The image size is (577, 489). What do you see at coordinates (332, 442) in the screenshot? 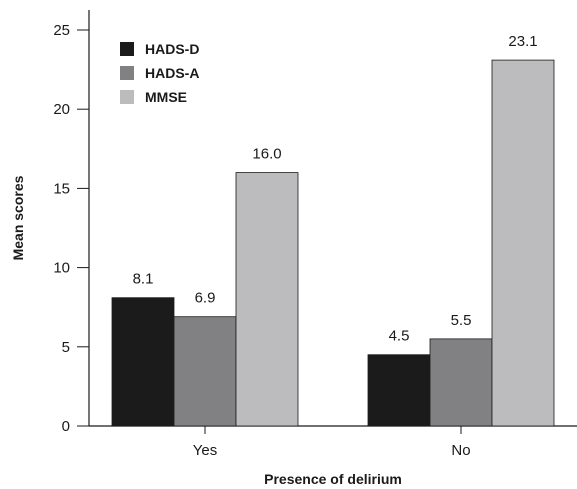
I see `x-axis-ticks: Yes No` at bounding box center [332, 442].